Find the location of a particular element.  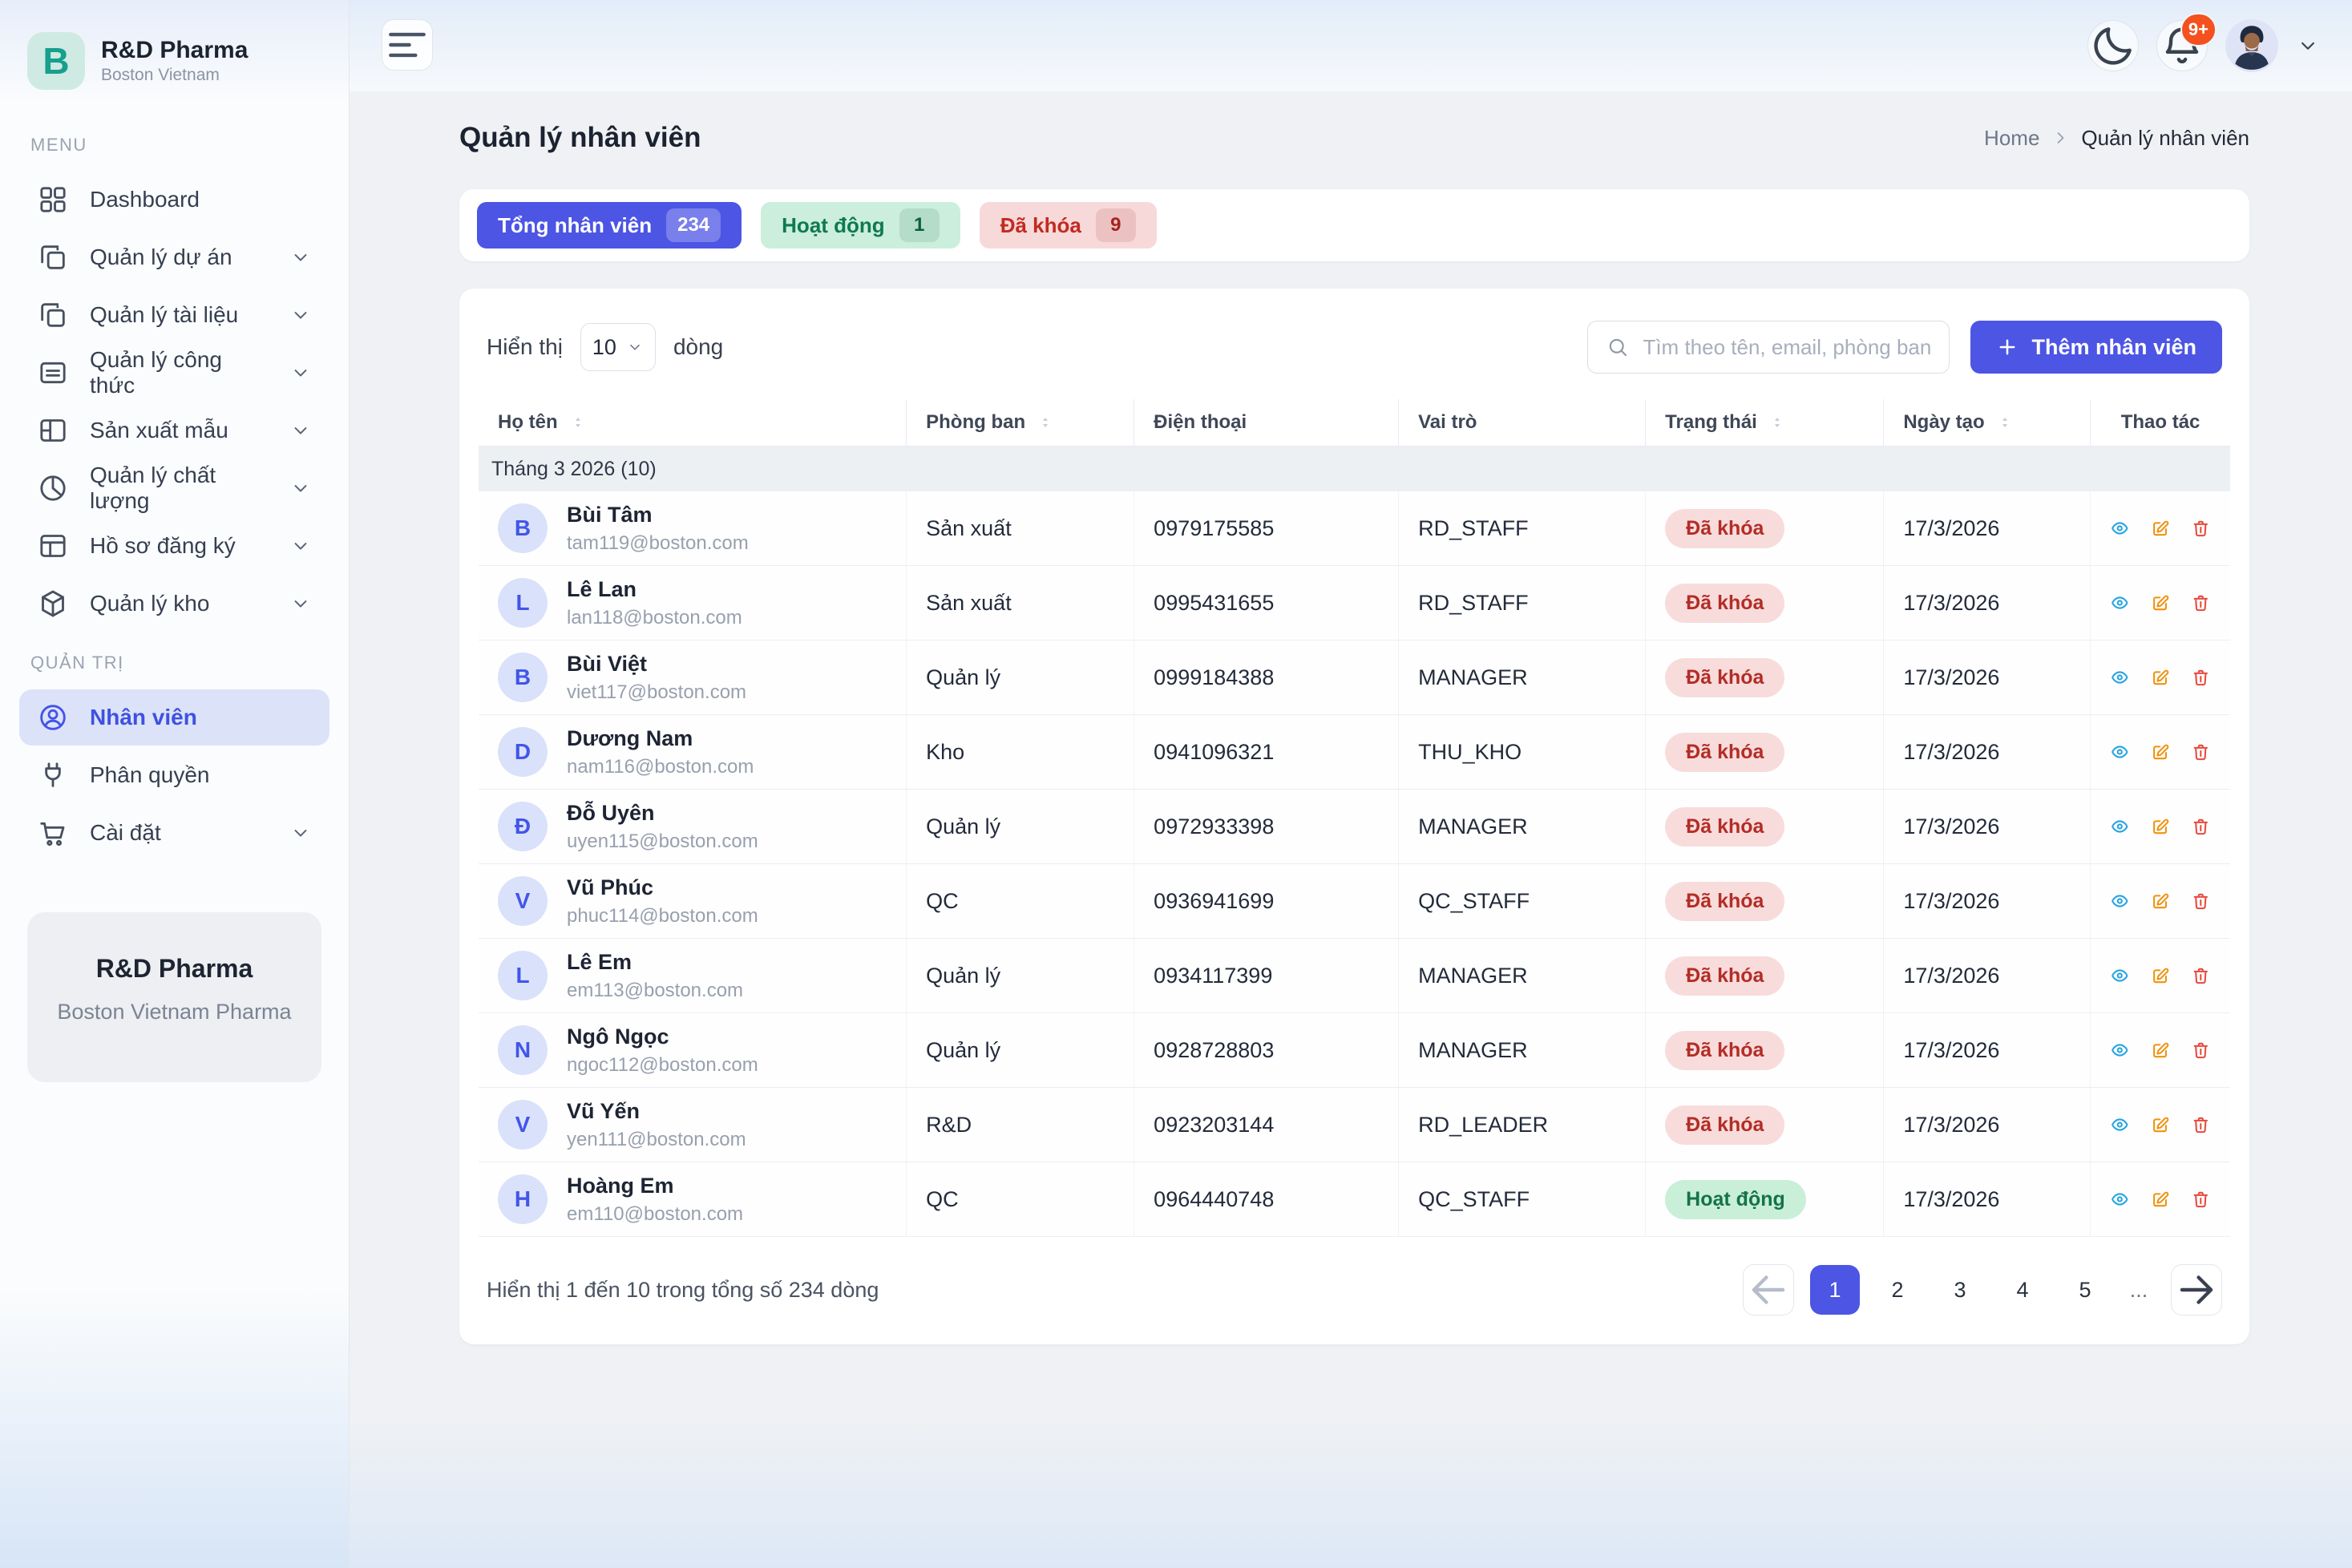

sidebar-item-permissions: Phân quyền is located at coordinates (174, 775).